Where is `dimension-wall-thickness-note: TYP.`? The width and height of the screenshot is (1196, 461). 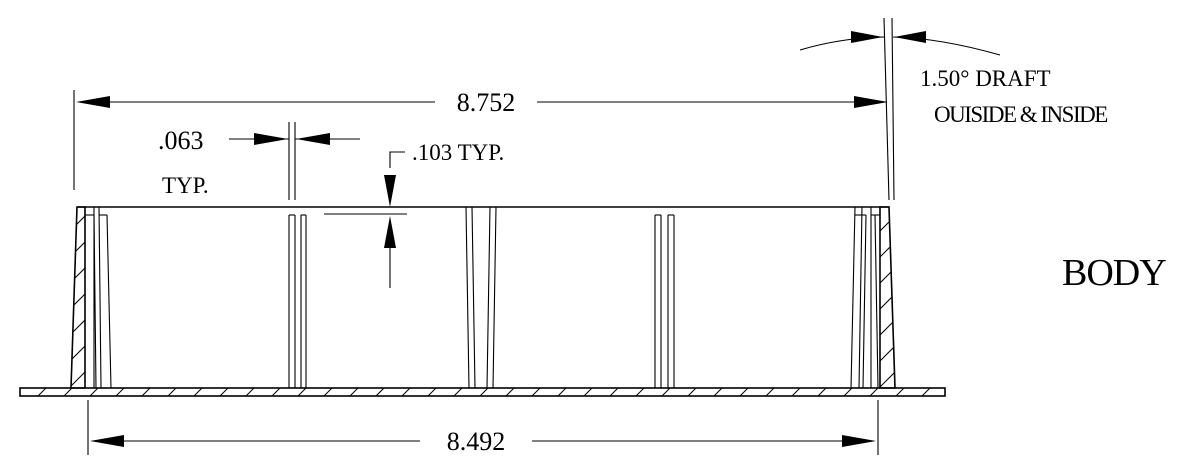
dimension-wall-thickness-note: TYP. is located at coordinates (185, 185).